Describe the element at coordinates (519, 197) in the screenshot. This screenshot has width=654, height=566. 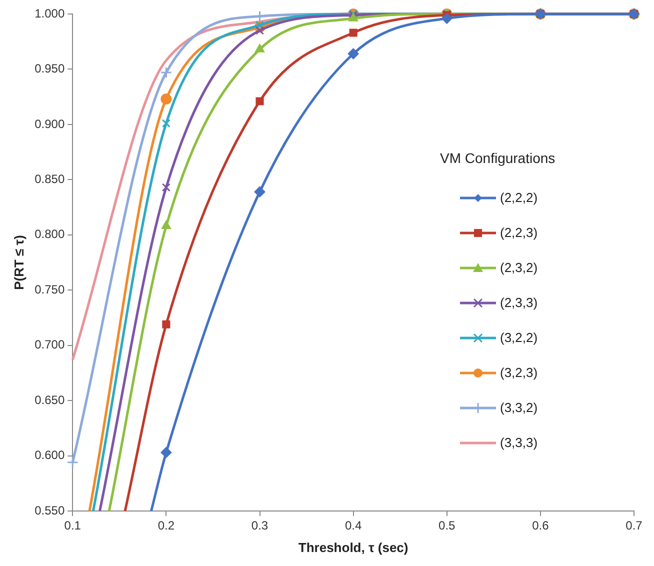
I see `legend-label: (2,2,2)` at that location.